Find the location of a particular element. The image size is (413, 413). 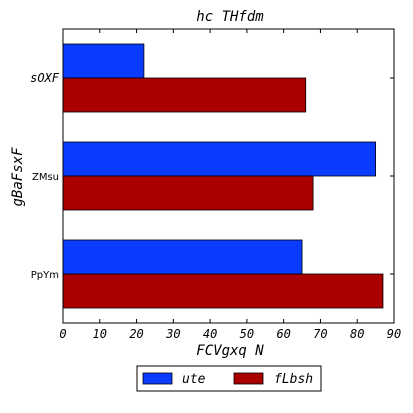

legend-label-flbsh: fLbsh is located at coordinates (293, 379).